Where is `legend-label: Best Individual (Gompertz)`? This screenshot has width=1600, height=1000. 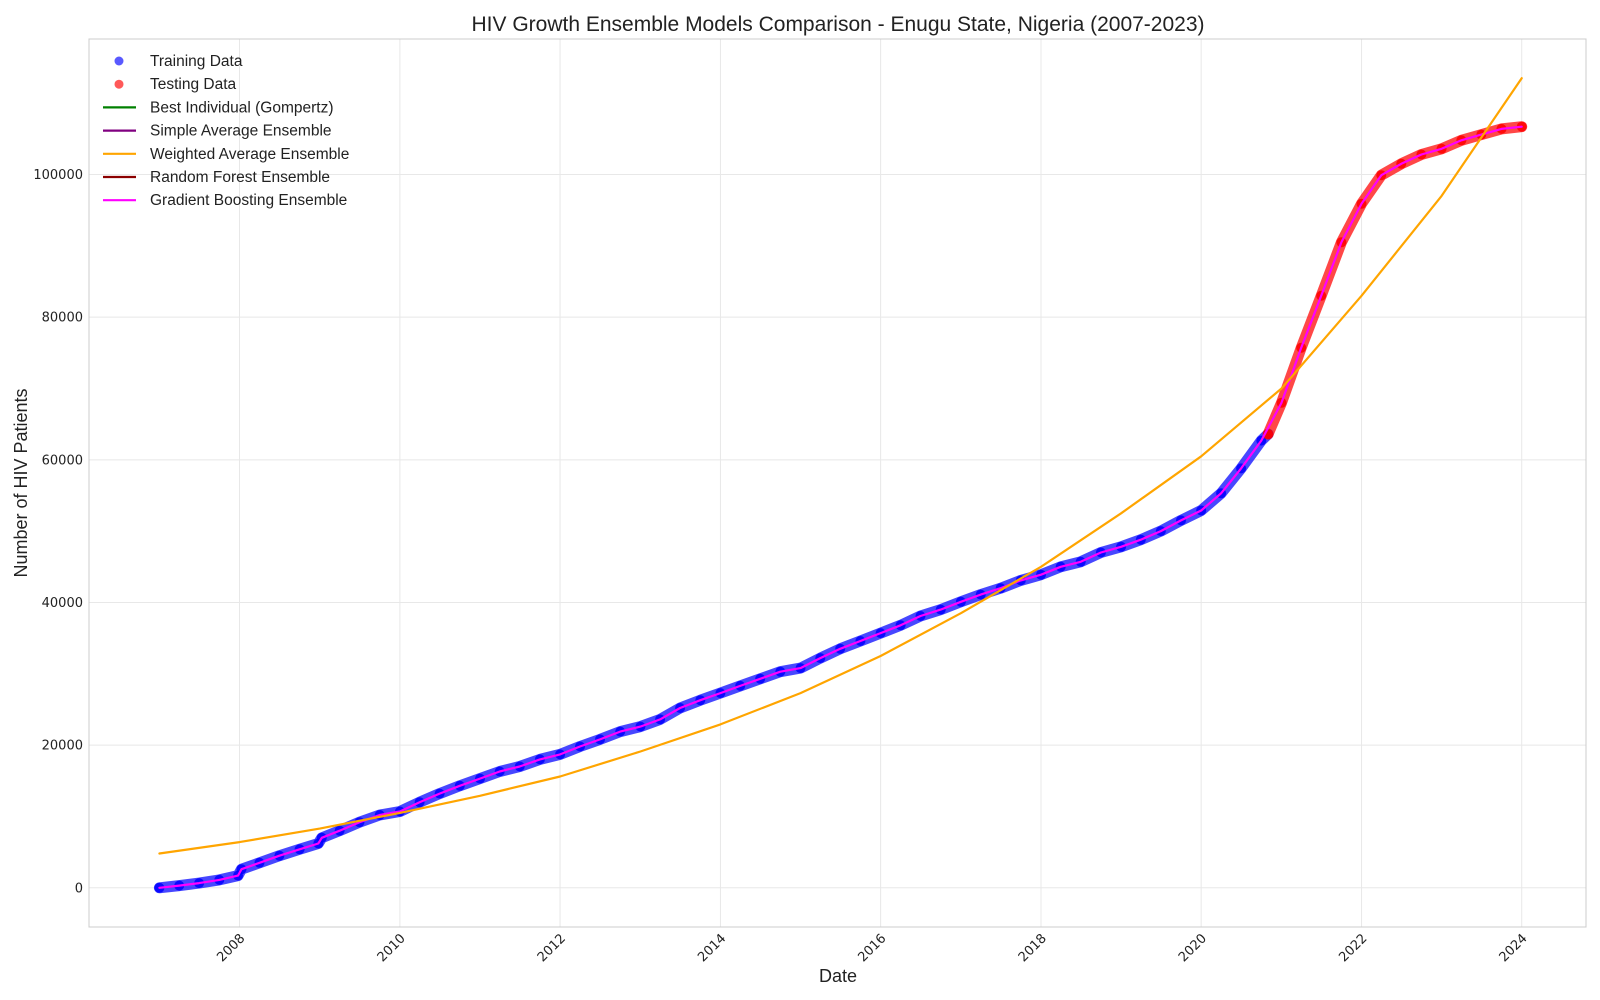
legend-label: Best Individual (Gompertz) is located at coordinates (242, 107).